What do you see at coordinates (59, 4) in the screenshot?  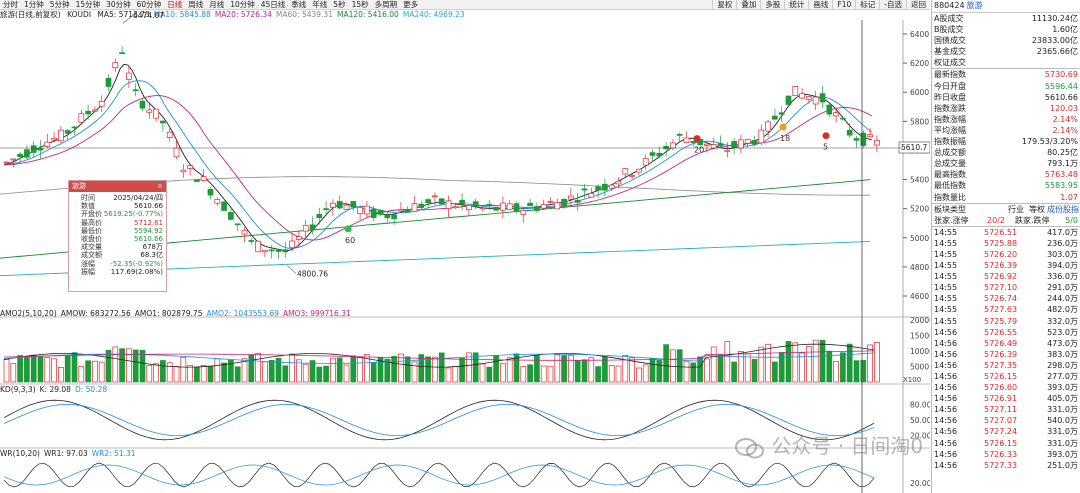 I see `tab-2: 5分钟` at bounding box center [59, 4].